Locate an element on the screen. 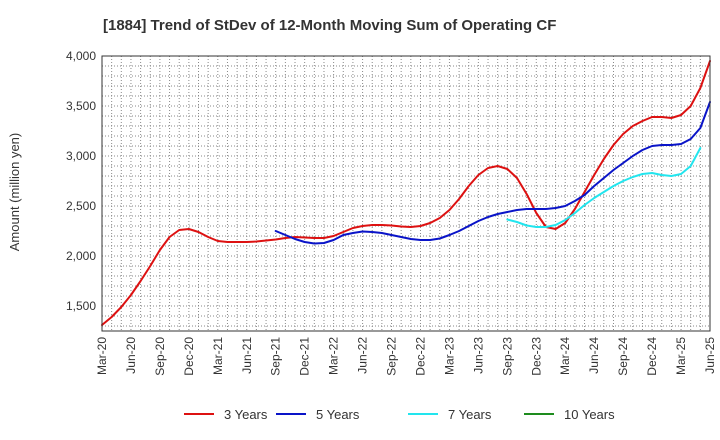  x-tick-label: Jun-21 is located at coordinates (247, 355).